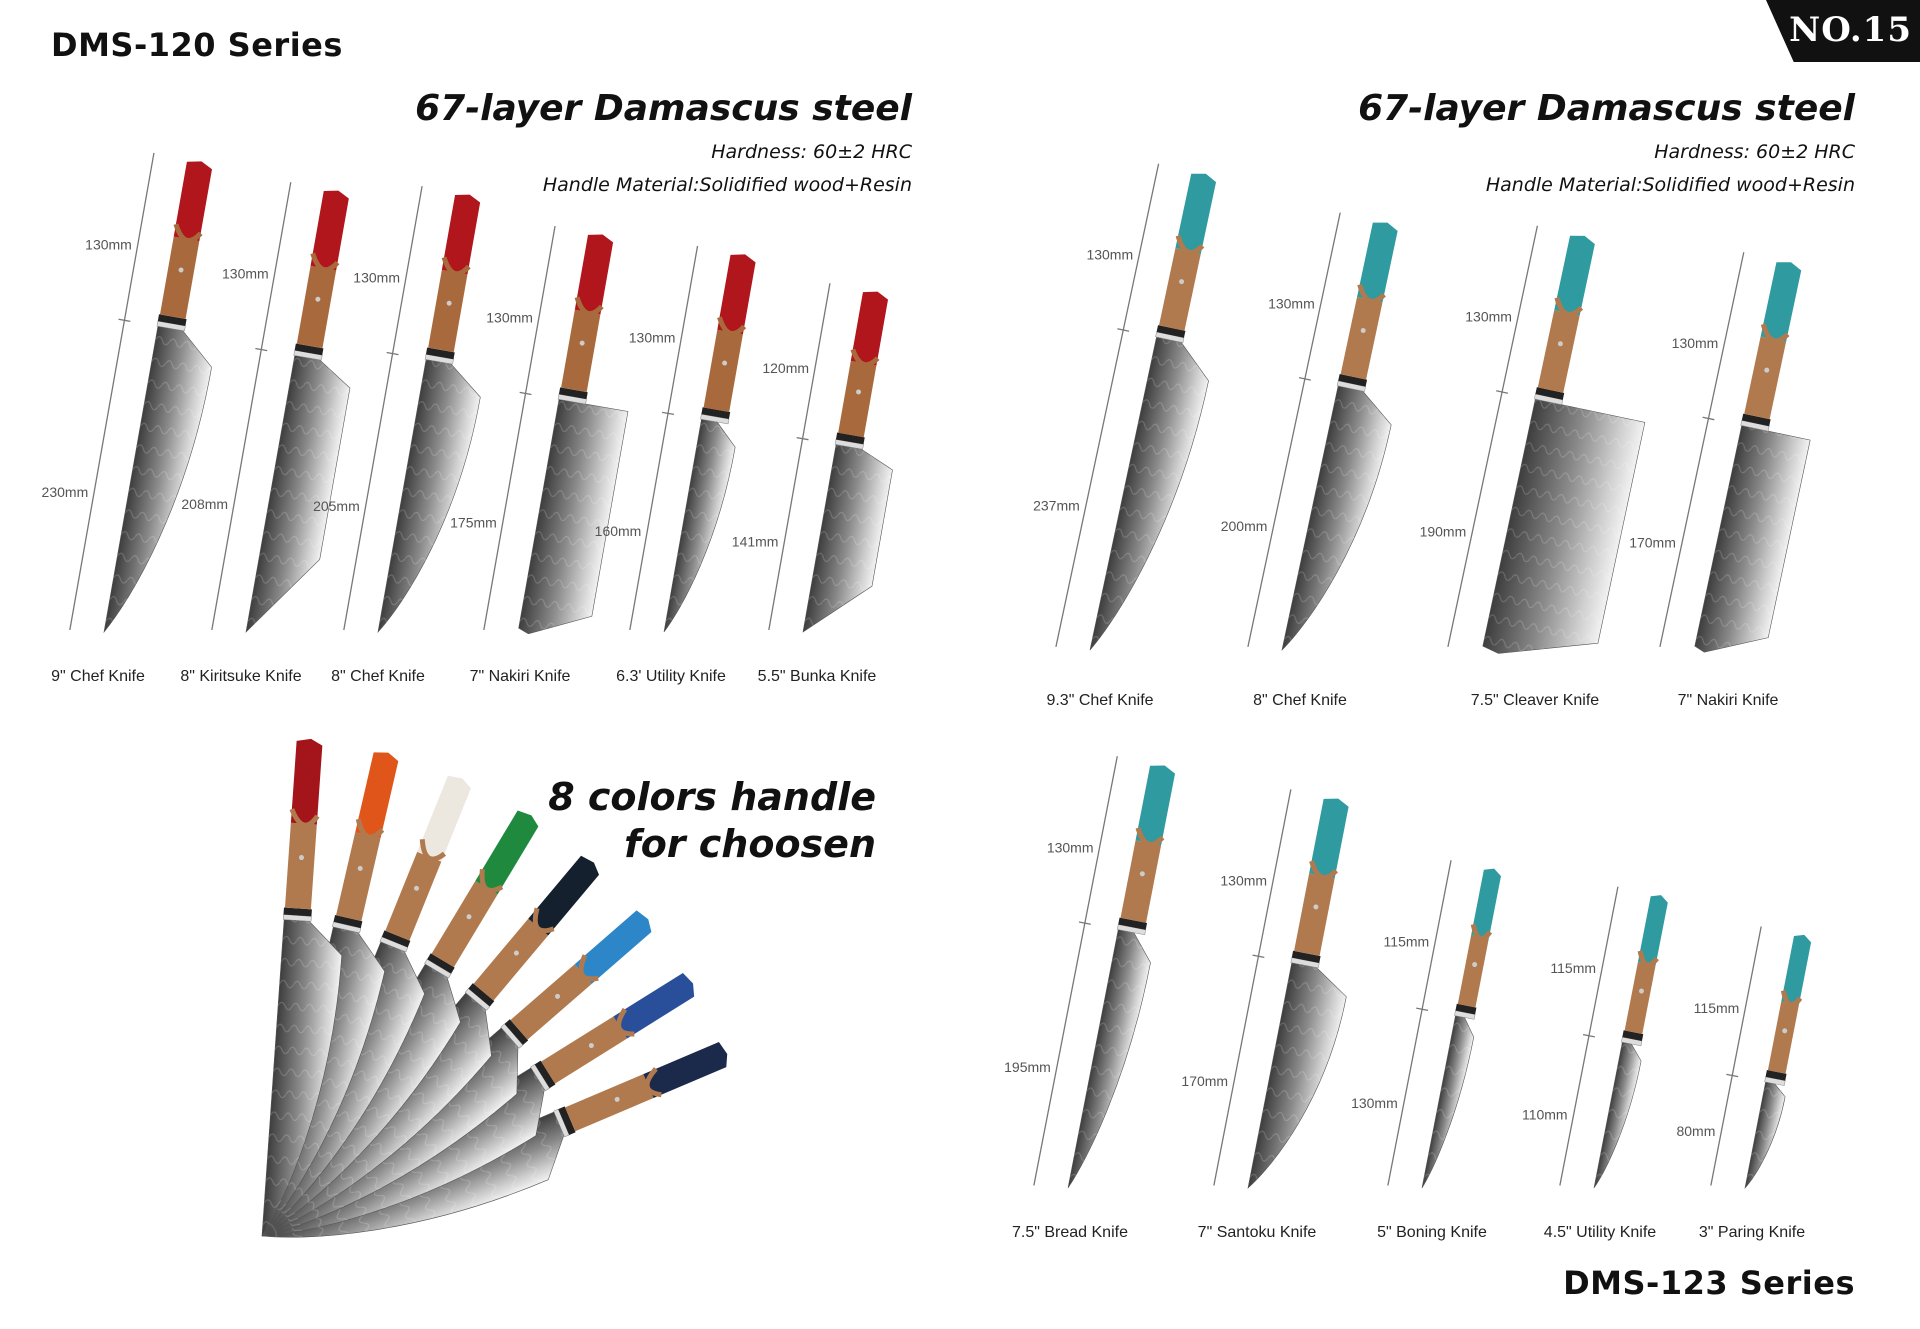 The image size is (1920, 1329). What do you see at coordinates (755, 541) in the screenshot?
I see `blade-length-label: 141mm` at bounding box center [755, 541].